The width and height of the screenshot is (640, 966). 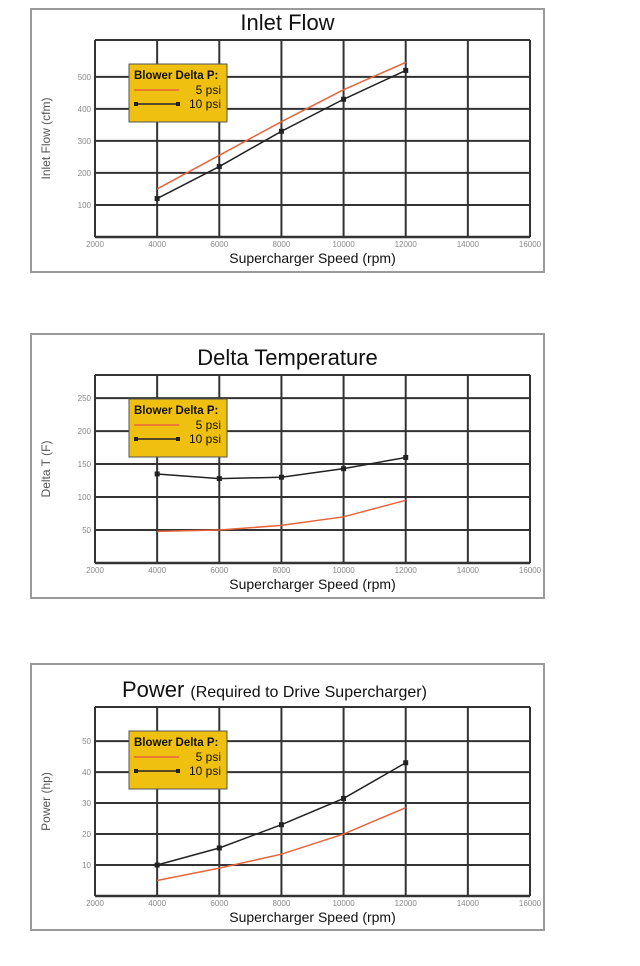 What do you see at coordinates (86, 865) in the screenshot?
I see `y-tick-label: 10` at bounding box center [86, 865].